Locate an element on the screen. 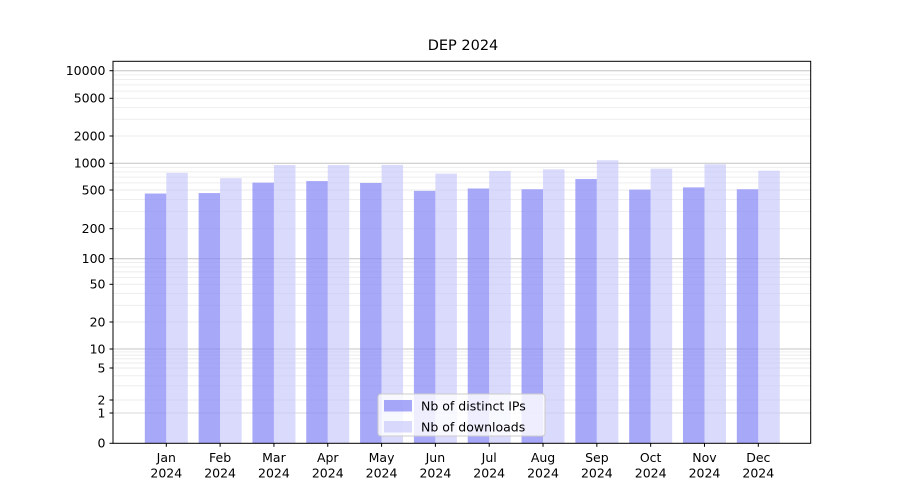 This screenshot has width=900, height=500. x-tick-label-month: Jun is located at coordinates (435, 457).